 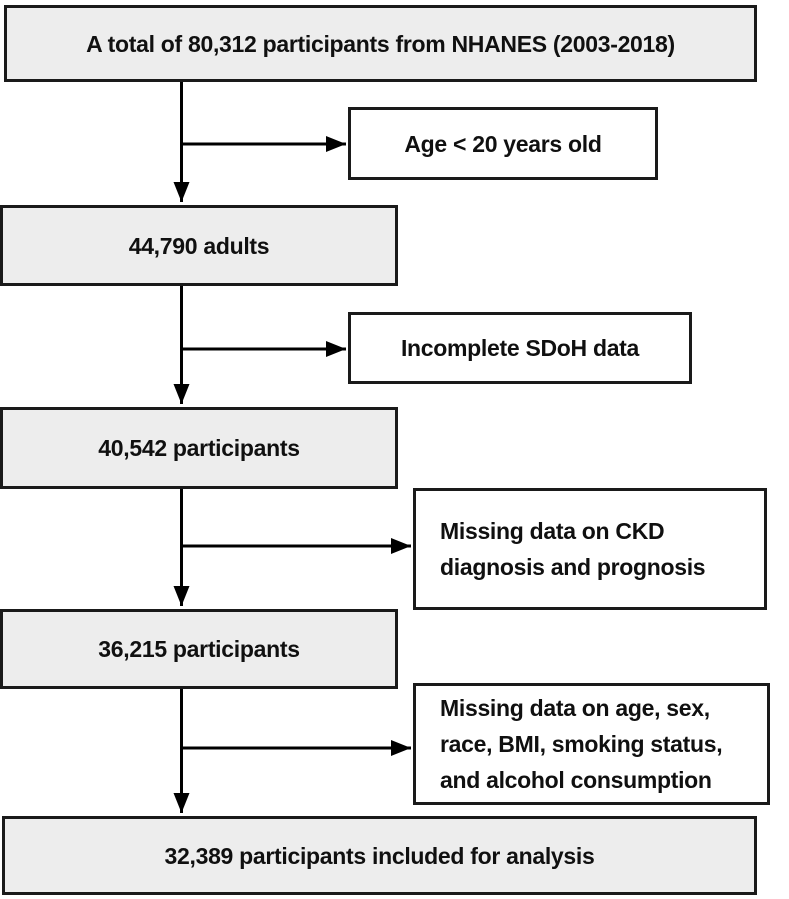 I want to click on box-adults-label: 44,790 adults, so click(x=199, y=245).